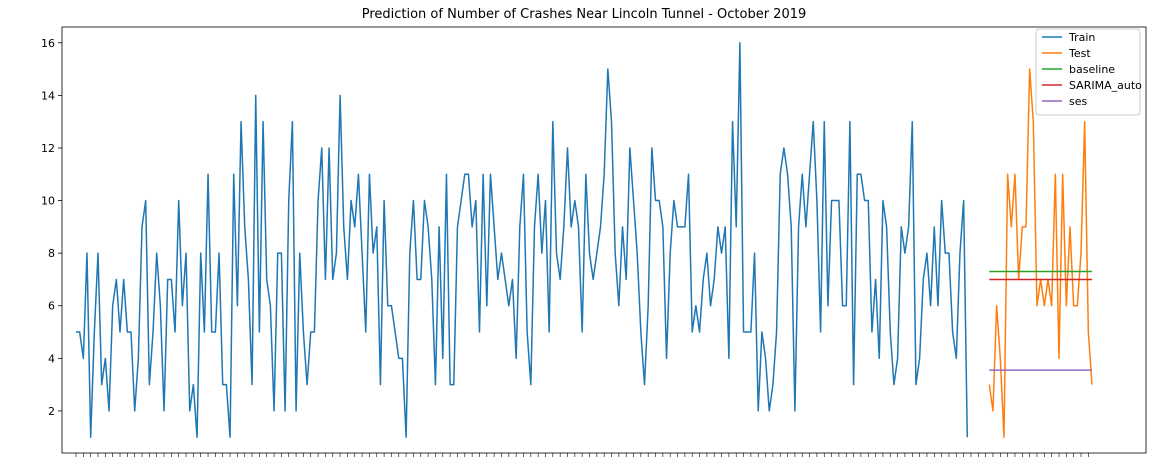 The height and width of the screenshot is (468, 1150). What do you see at coordinates (1092, 69) in the screenshot?
I see `legend-label: baseline` at bounding box center [1092, 69].